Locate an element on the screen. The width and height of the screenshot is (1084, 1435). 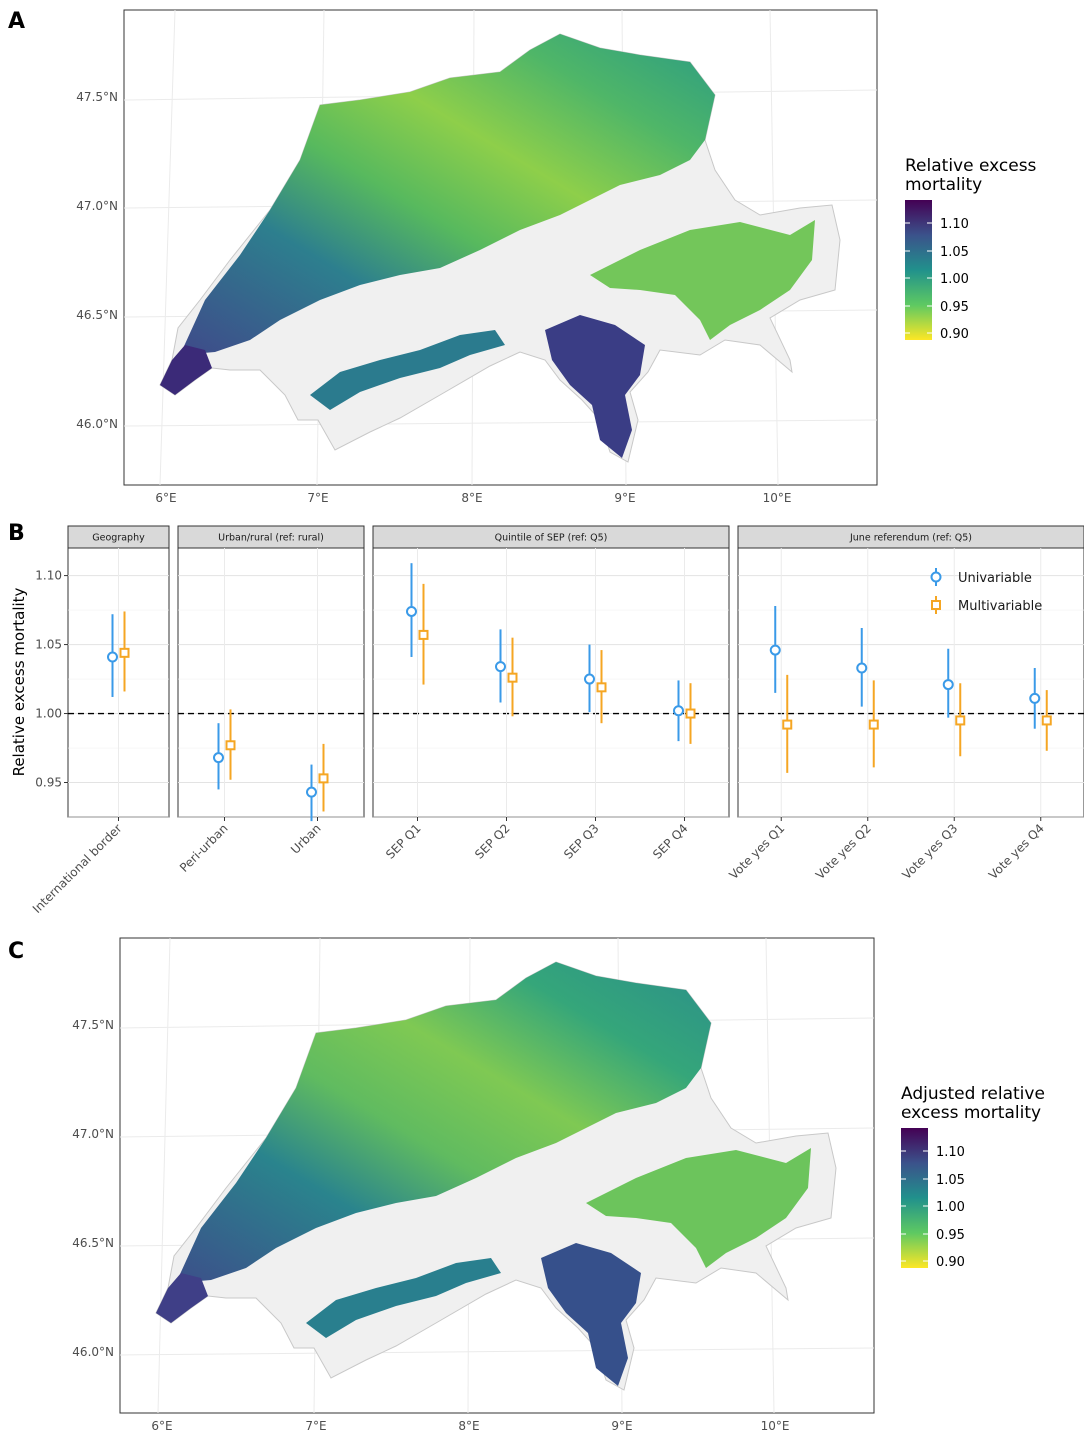
forest-category-label: SEP Q1 is located at coordinates (403, 841).